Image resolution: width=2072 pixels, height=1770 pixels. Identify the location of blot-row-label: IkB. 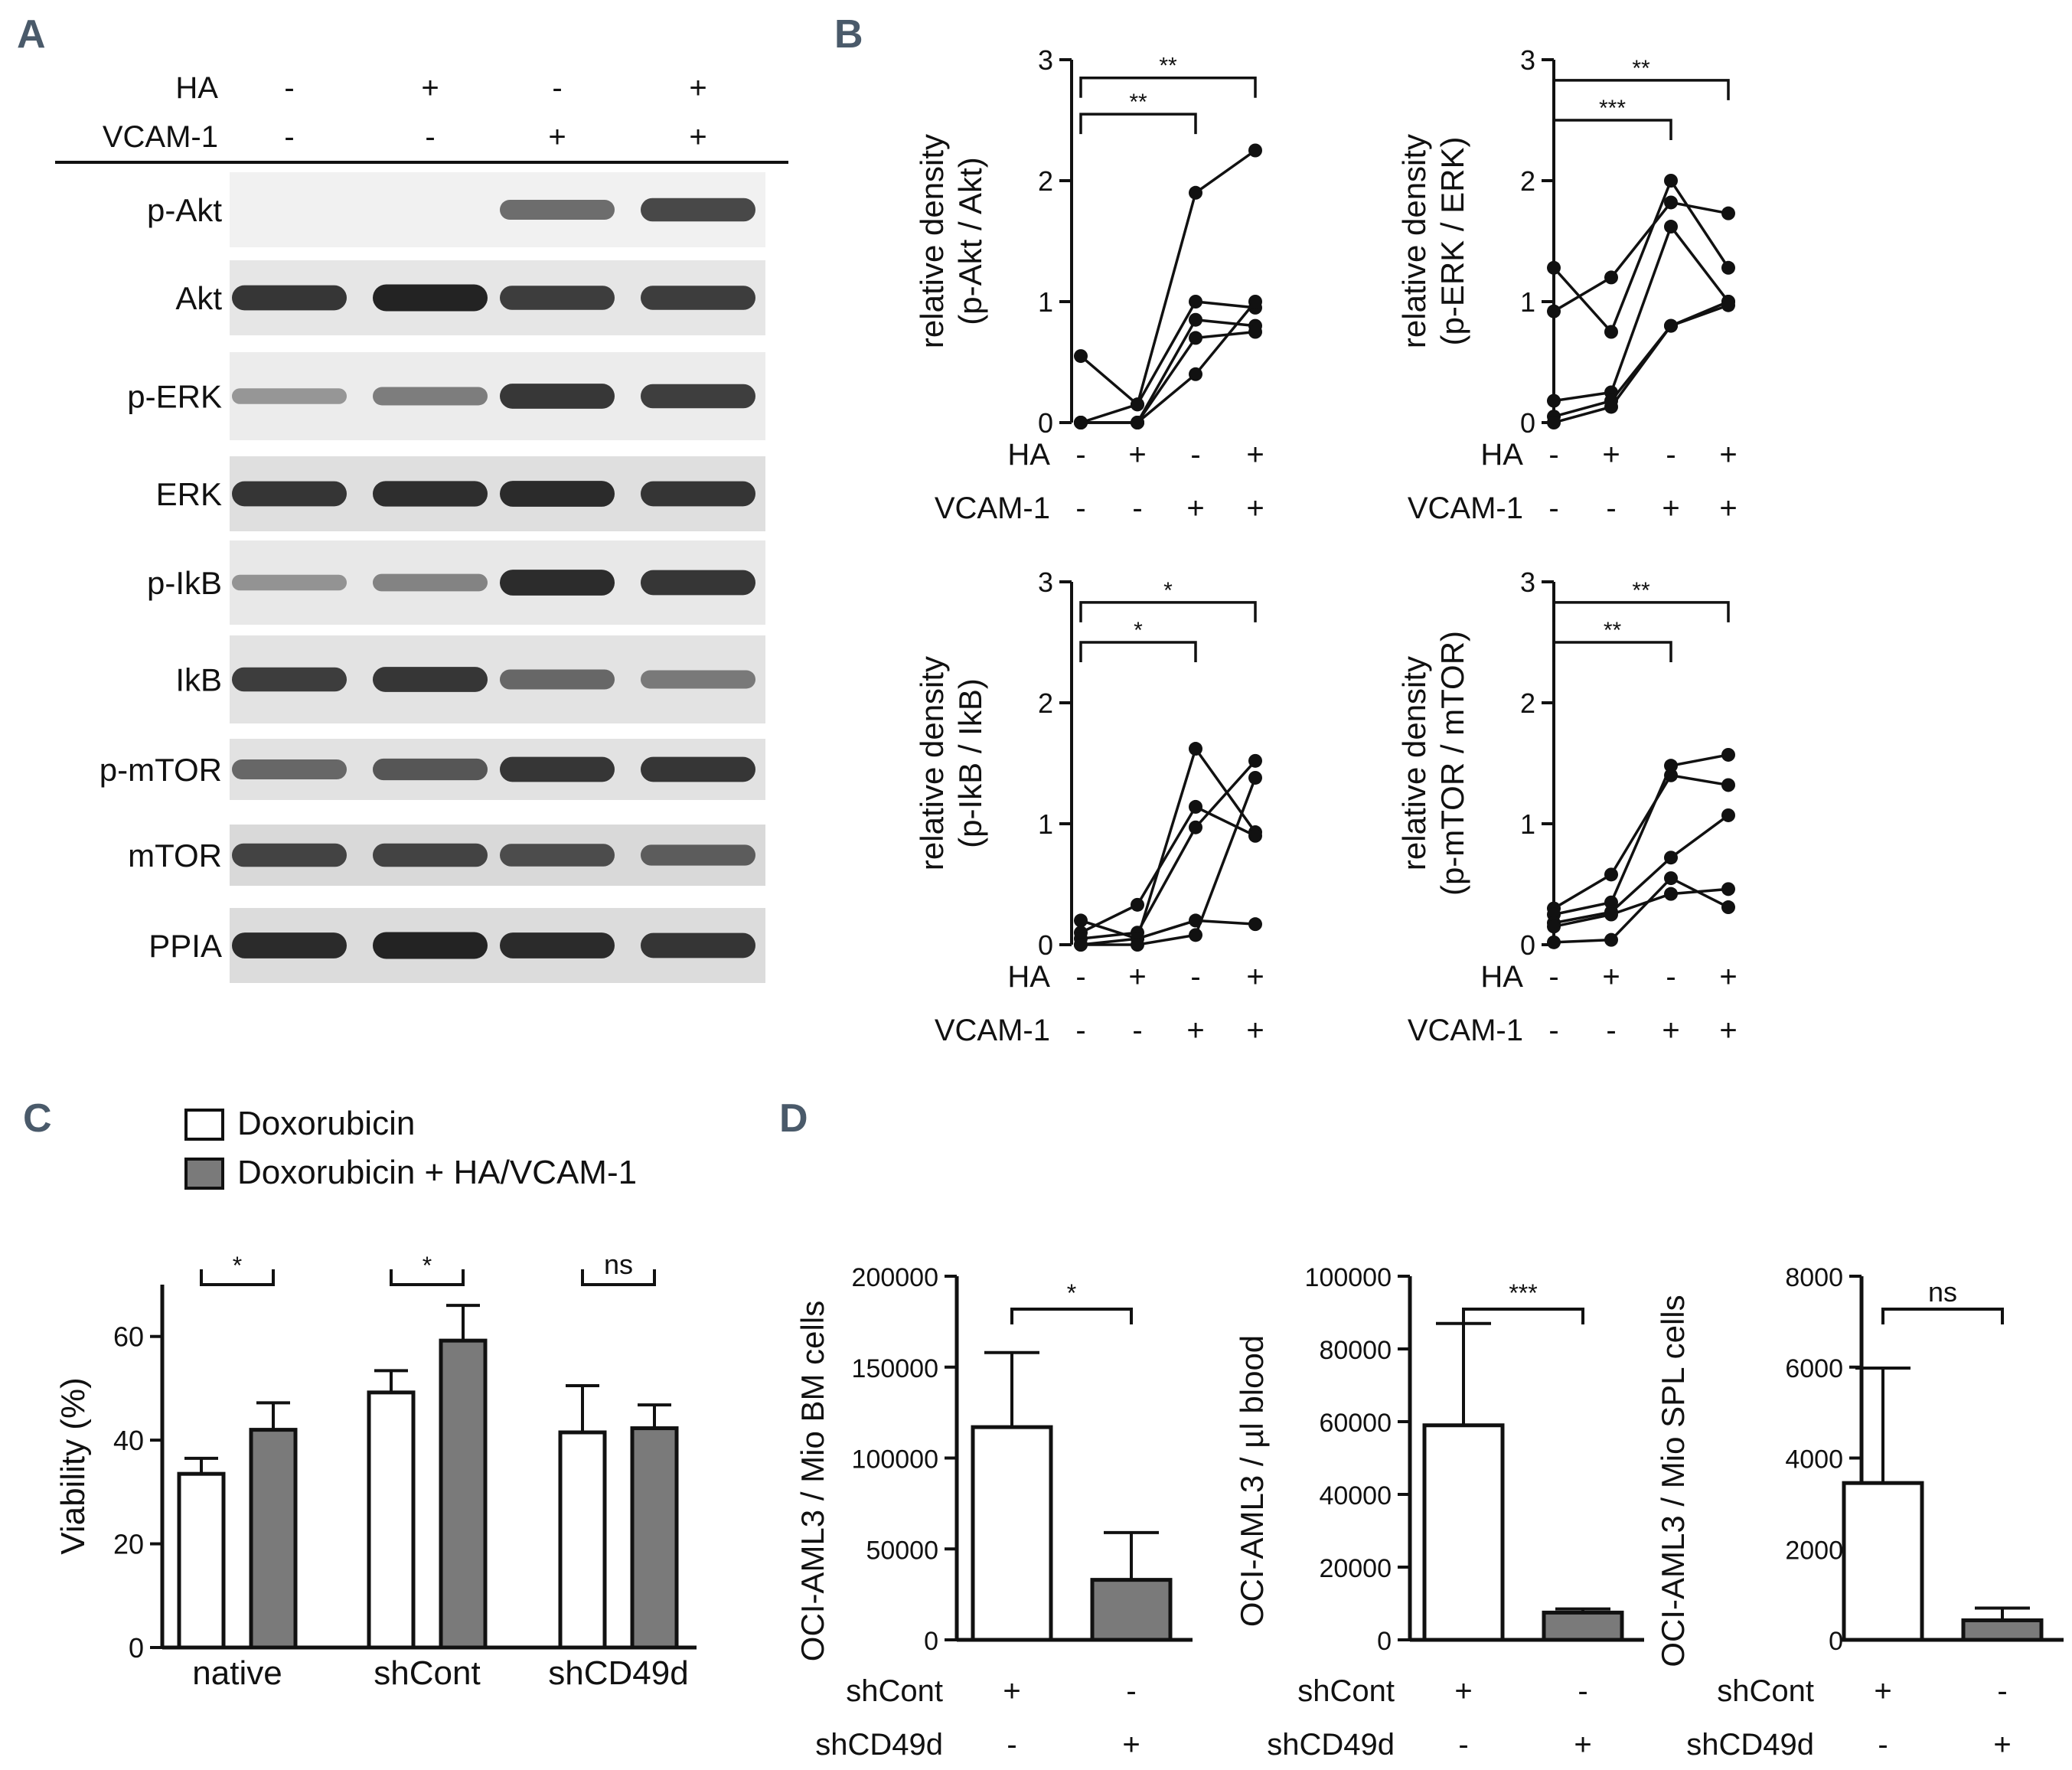
(199, 680).